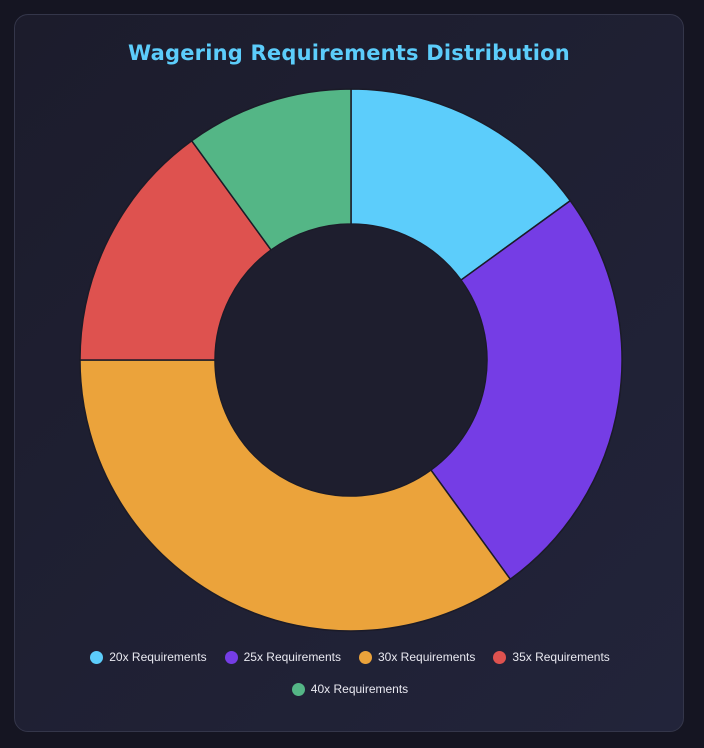 The image size is (704, 748). What do you see at coordinates (176, 250) in the screenshot?
I see `slice-35x-requirements` at bounding box center [176, 250].